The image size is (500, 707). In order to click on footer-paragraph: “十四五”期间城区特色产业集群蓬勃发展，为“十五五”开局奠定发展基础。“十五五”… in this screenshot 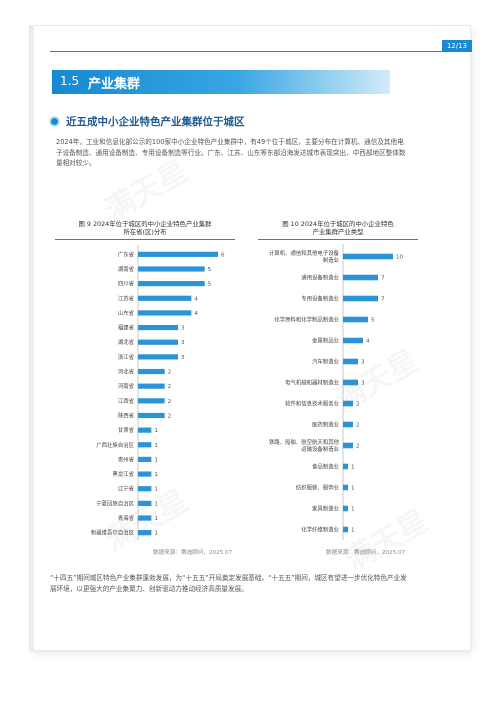, I will do `click(228, 583)`.